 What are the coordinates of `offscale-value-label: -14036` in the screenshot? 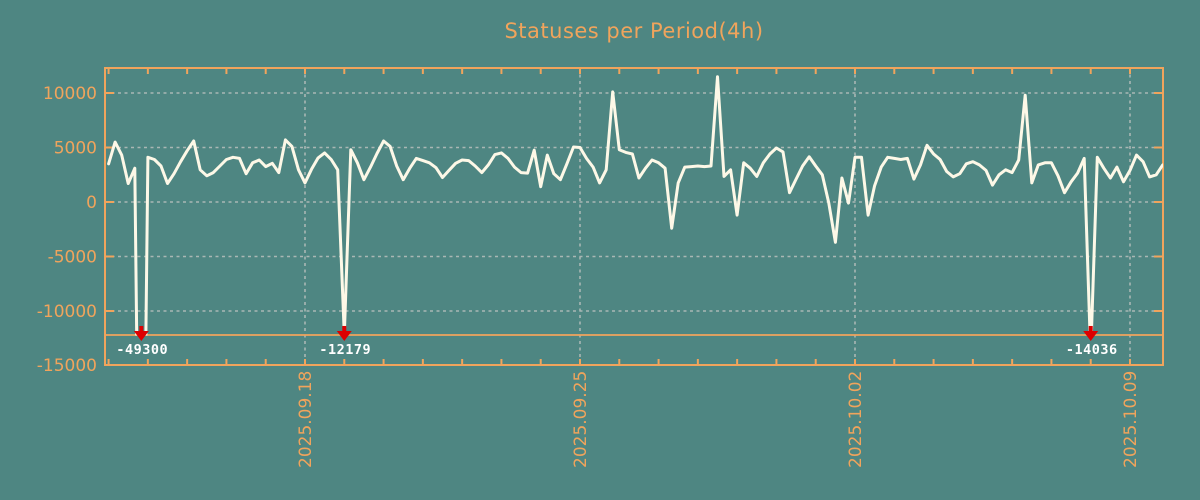 It's located at (1092, 350).